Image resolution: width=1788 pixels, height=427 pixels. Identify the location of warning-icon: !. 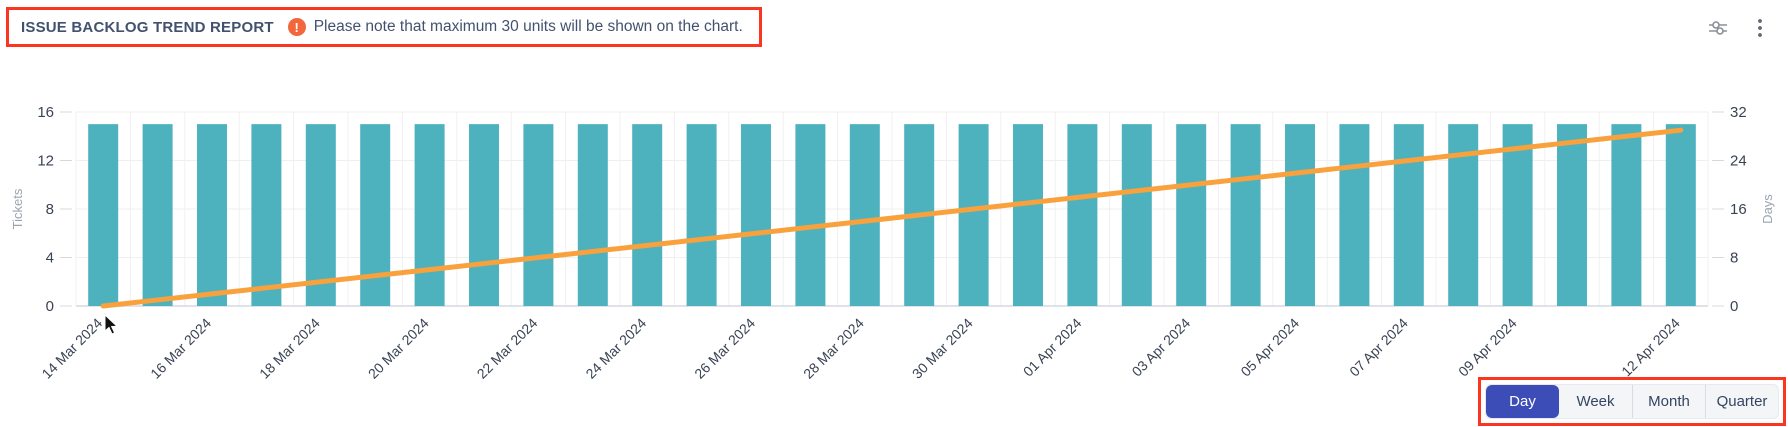
(296, 27).